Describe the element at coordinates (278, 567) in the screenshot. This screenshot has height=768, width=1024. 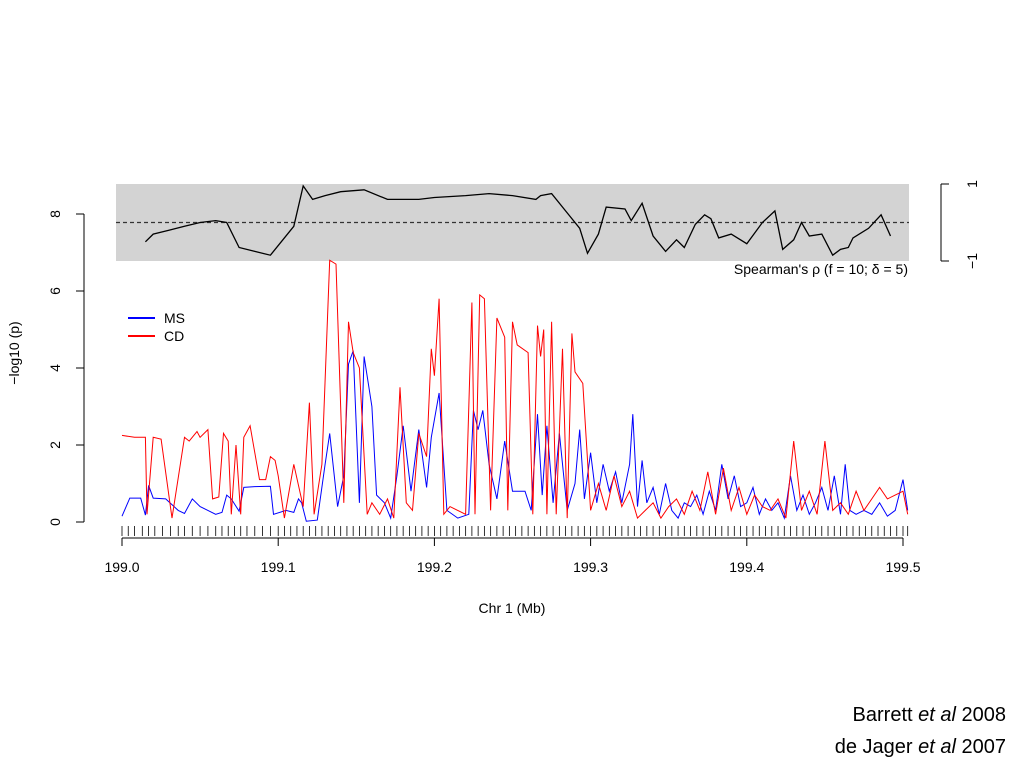
I see `x-tick-label: 199.1` at that location.